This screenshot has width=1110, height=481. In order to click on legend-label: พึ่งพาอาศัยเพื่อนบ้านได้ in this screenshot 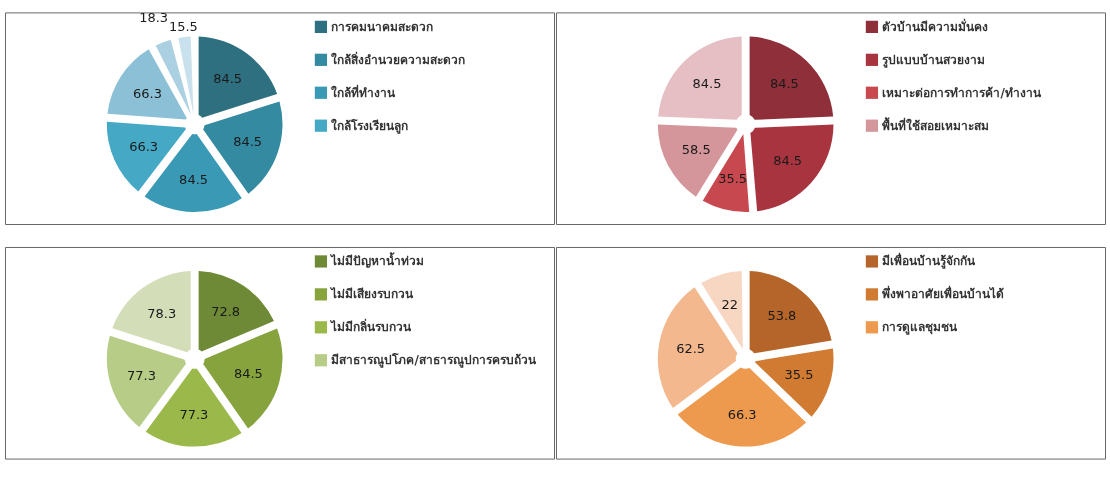, I will do `click(943, 293)`.